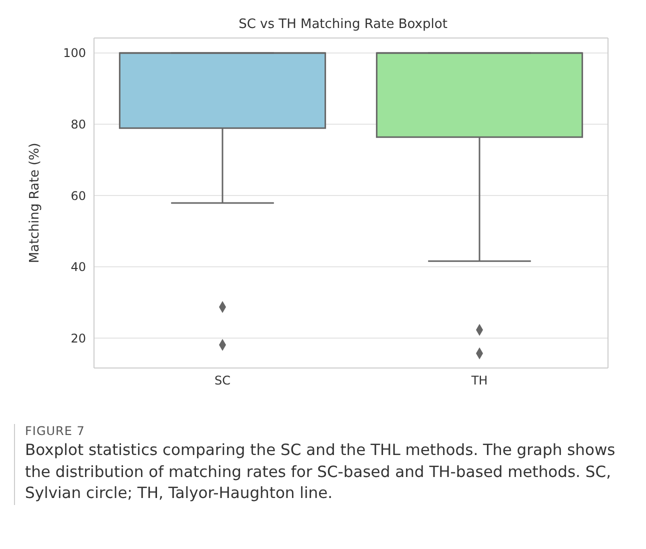 This screenshot has width=646, height=549. Describe the element at coordinates (479, 381) in the screenshot. I see `x-tick-label: TH` at that location.